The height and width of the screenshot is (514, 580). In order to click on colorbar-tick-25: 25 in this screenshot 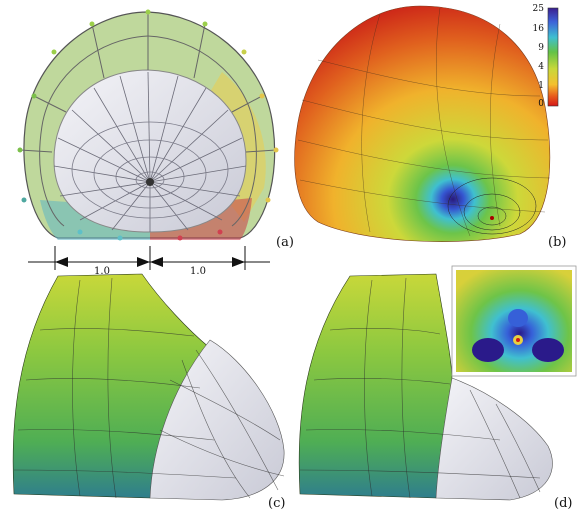, I will do `click(539, 9)`.